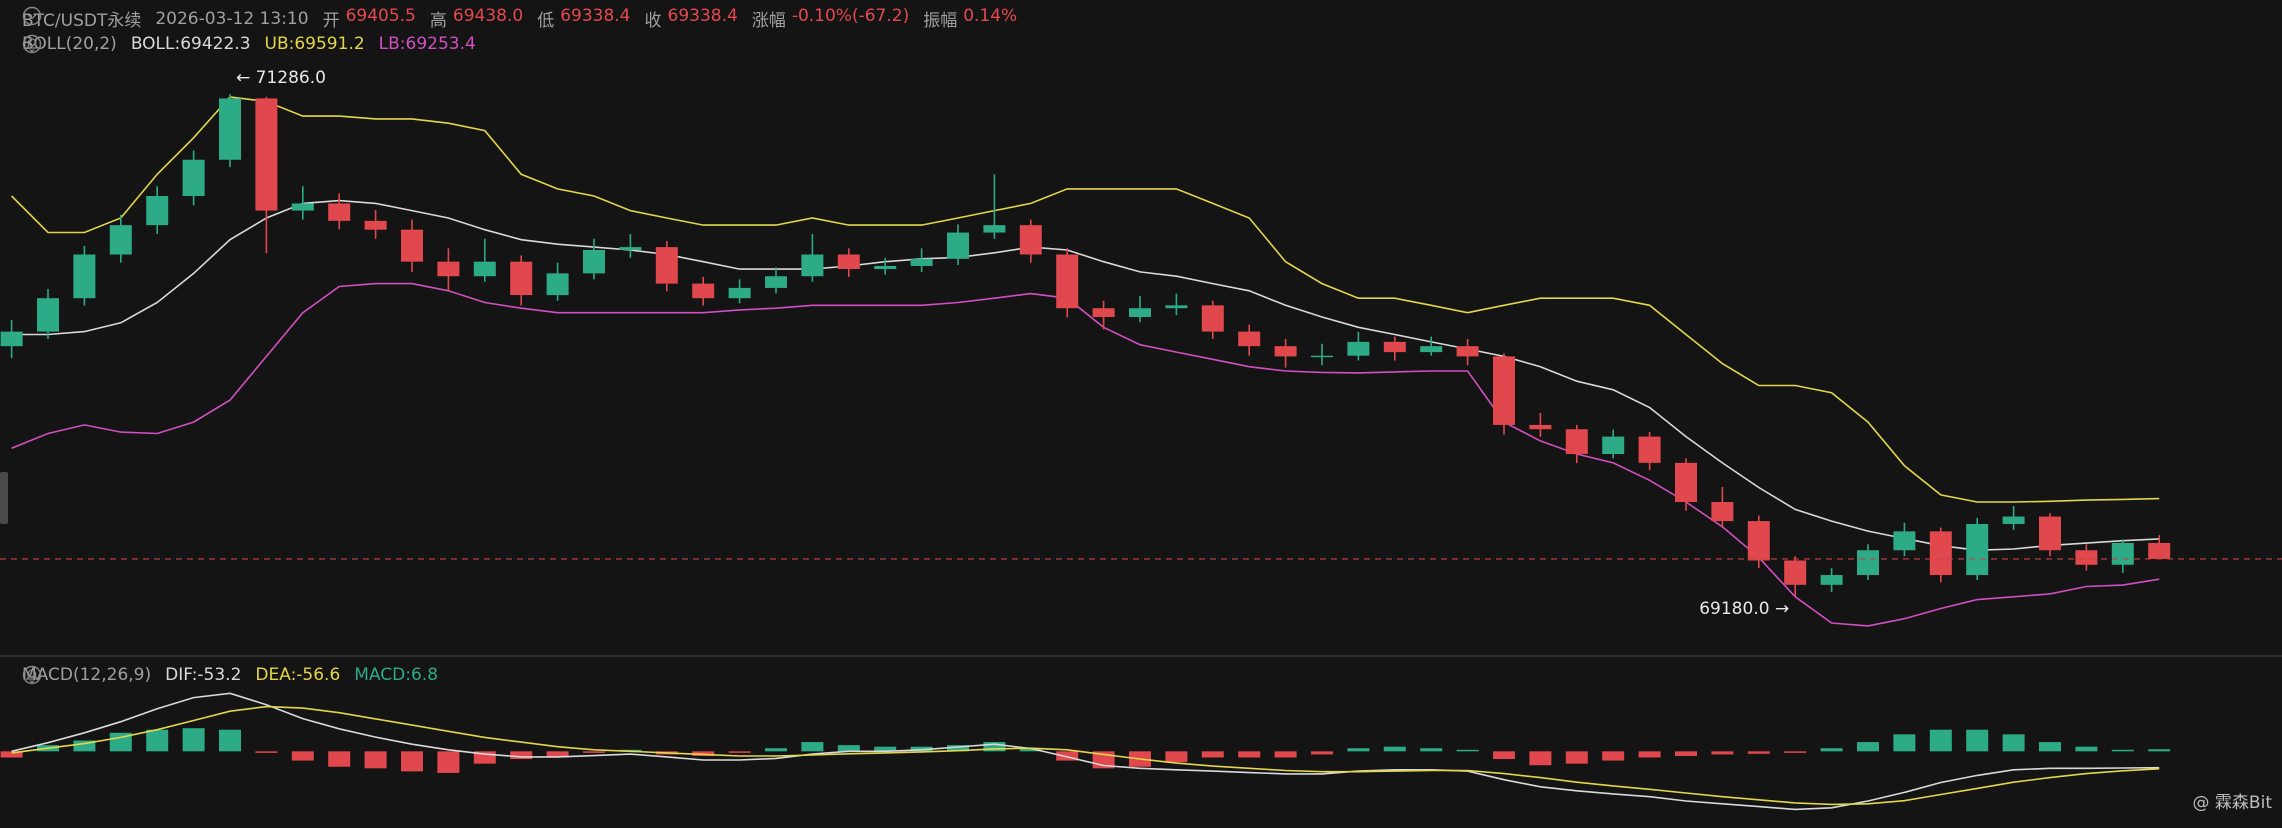 This screenshot has width=2282, height=828. Describe the element at coordinates (230, 675) in the screenshot. I see `macd-legend: MACD(12,26,9) DIF:-53.2 DEA:-56.6 MACD:6.8` at that location.